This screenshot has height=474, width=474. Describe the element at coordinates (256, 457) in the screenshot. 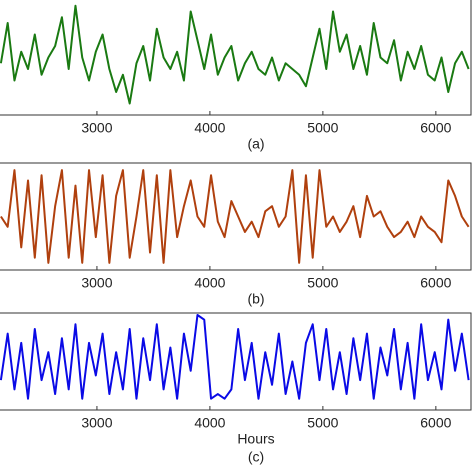

I see `panel-label: (c)` at that location.